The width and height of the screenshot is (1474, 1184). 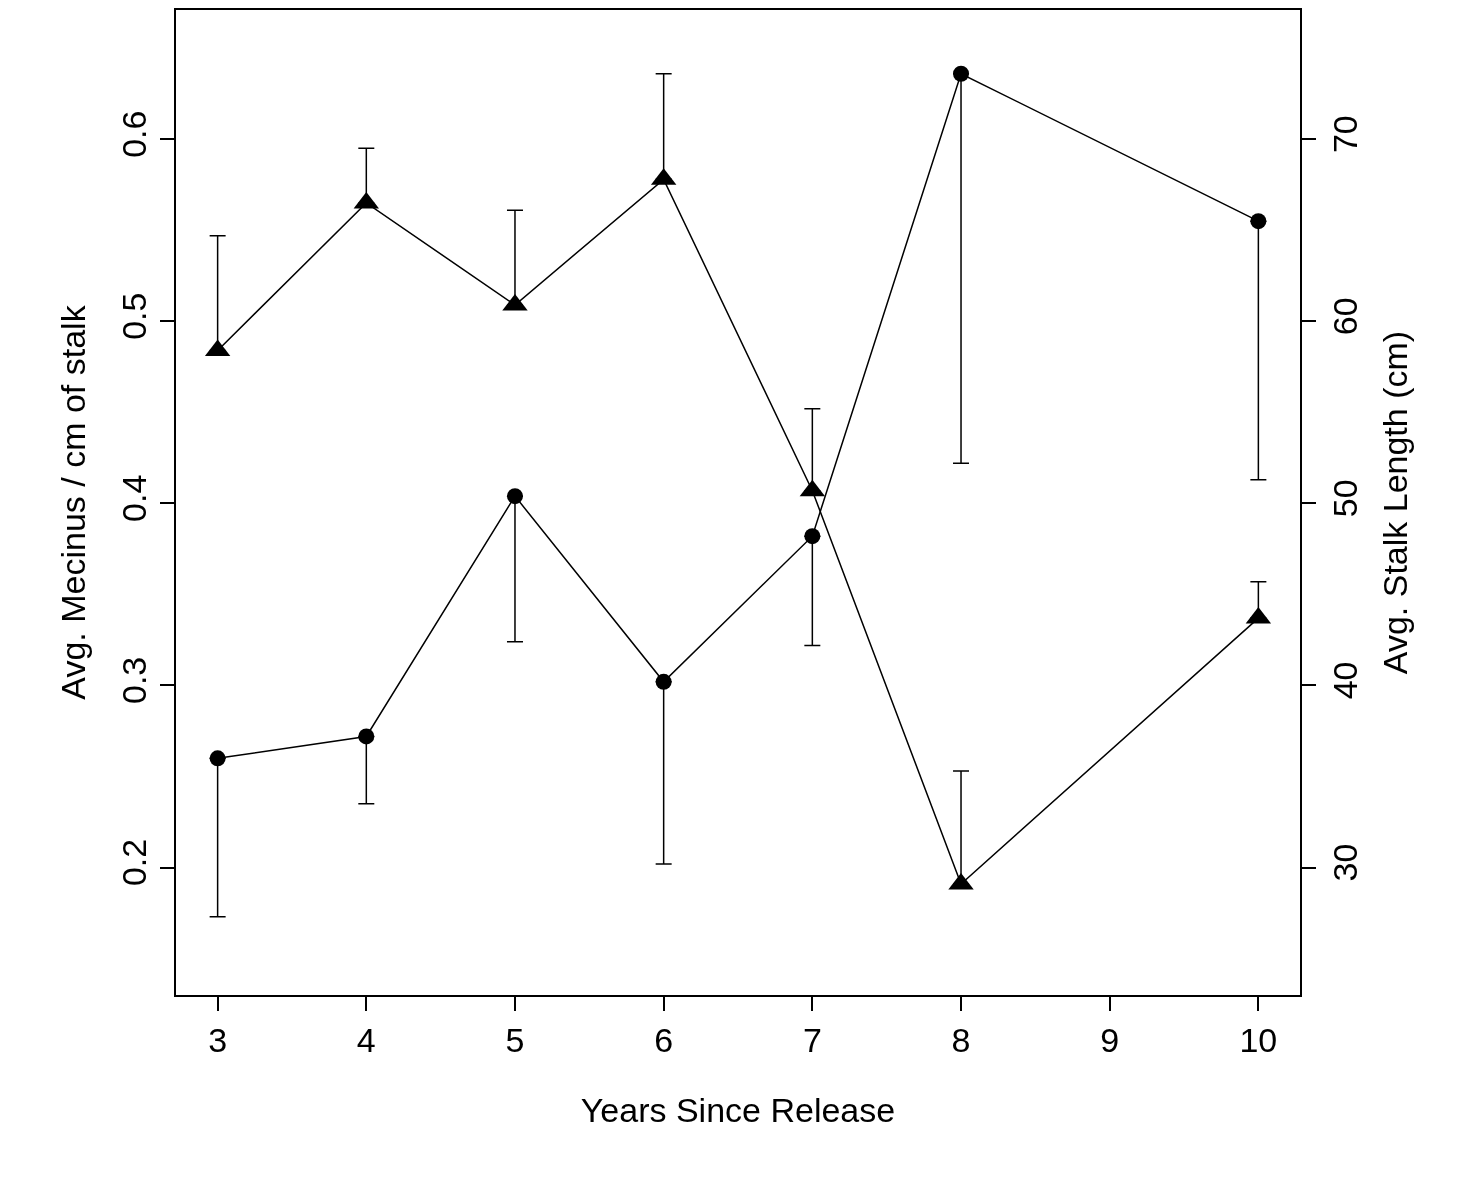 What do you see at coordinates (134, 498) in the screenshot?
I see `y-tick-label: 0.4` at bounding box center [134, 498].